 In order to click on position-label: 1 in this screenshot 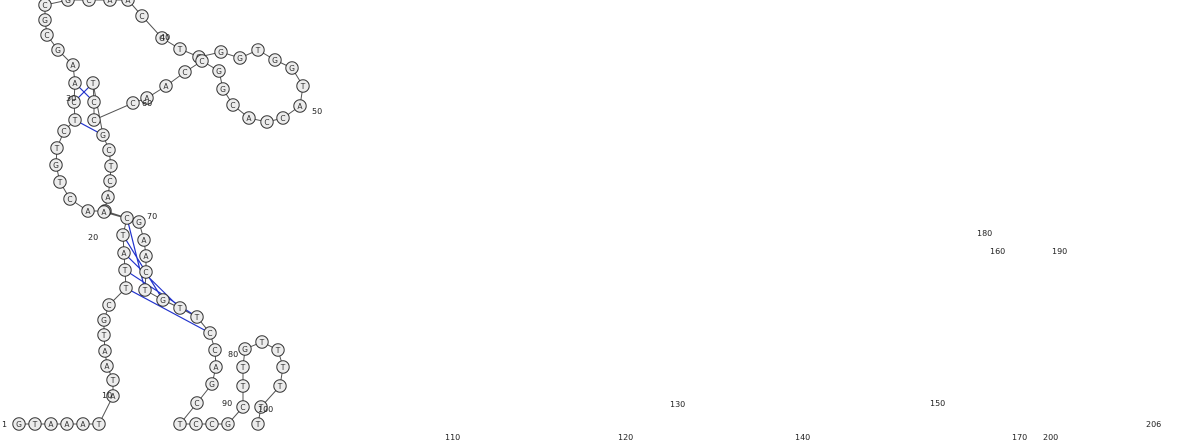, I will do `click(4, 424)`.